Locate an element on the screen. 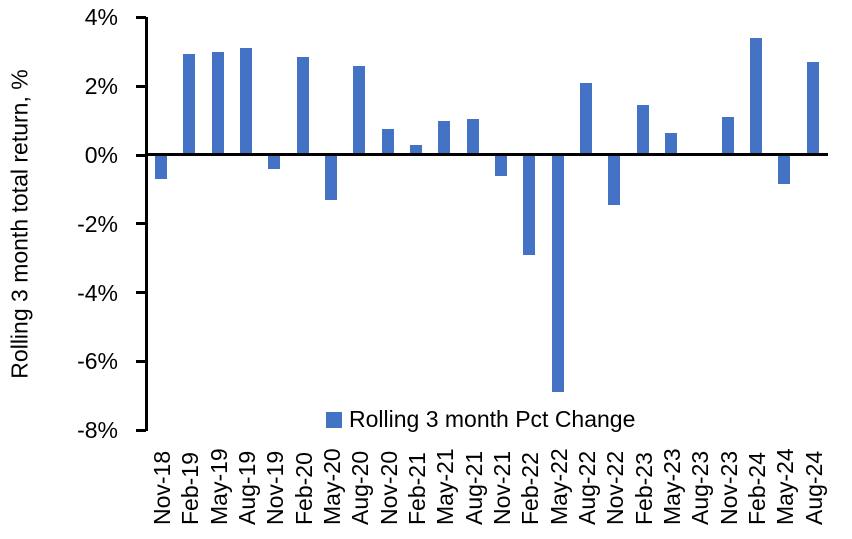 This screenshot has height=539, width=852. x-tick-label: Feb-22 is located at coordinates (530, 488).